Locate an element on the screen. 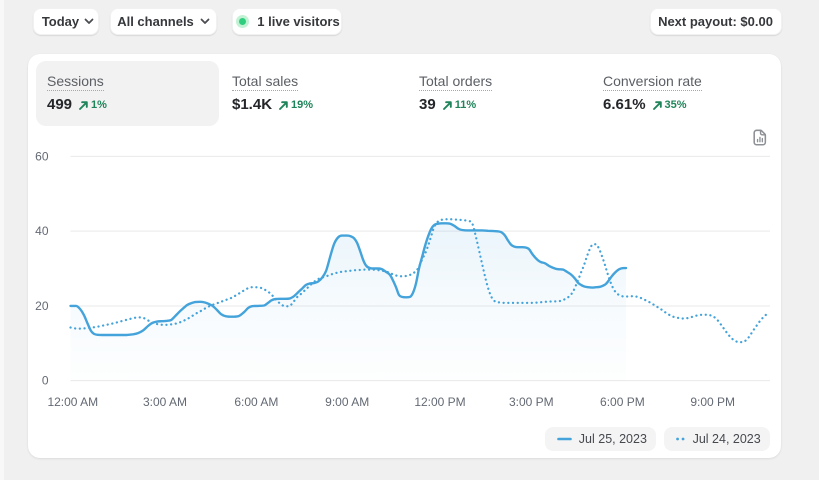 The image size is (819, 480). svg-text: 40 is located at coordinates (42, 231).